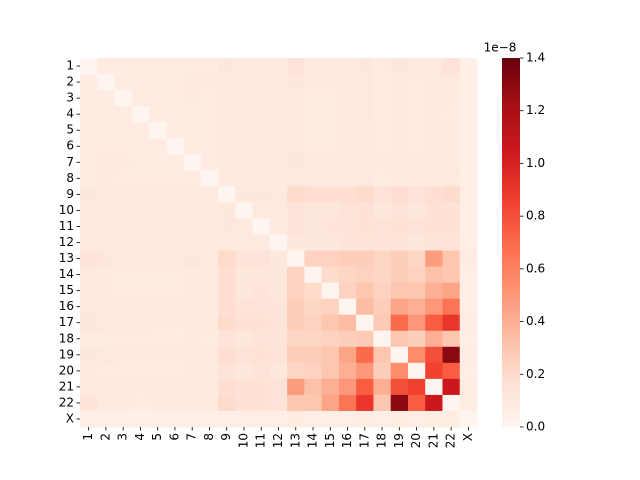  Describe the element at coordinates (88, 437) in the screenshot. I see `x-tick-label: 1` at that location.